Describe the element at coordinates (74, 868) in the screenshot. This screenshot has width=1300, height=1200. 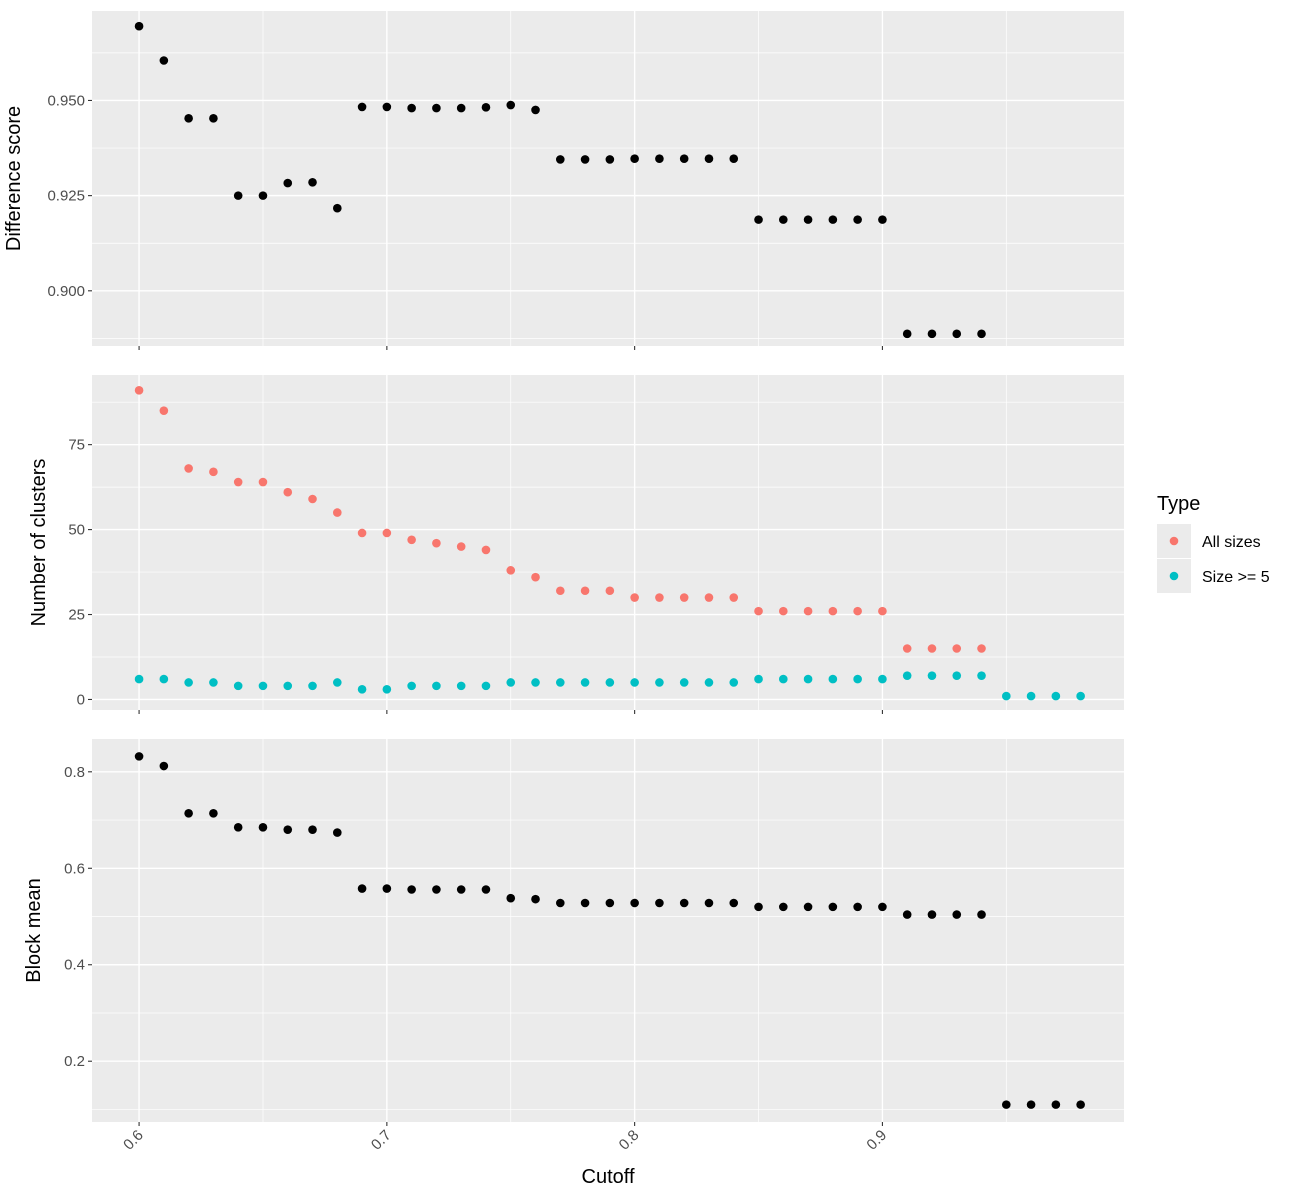
I see `y-tick-label: 0.6` at that location.